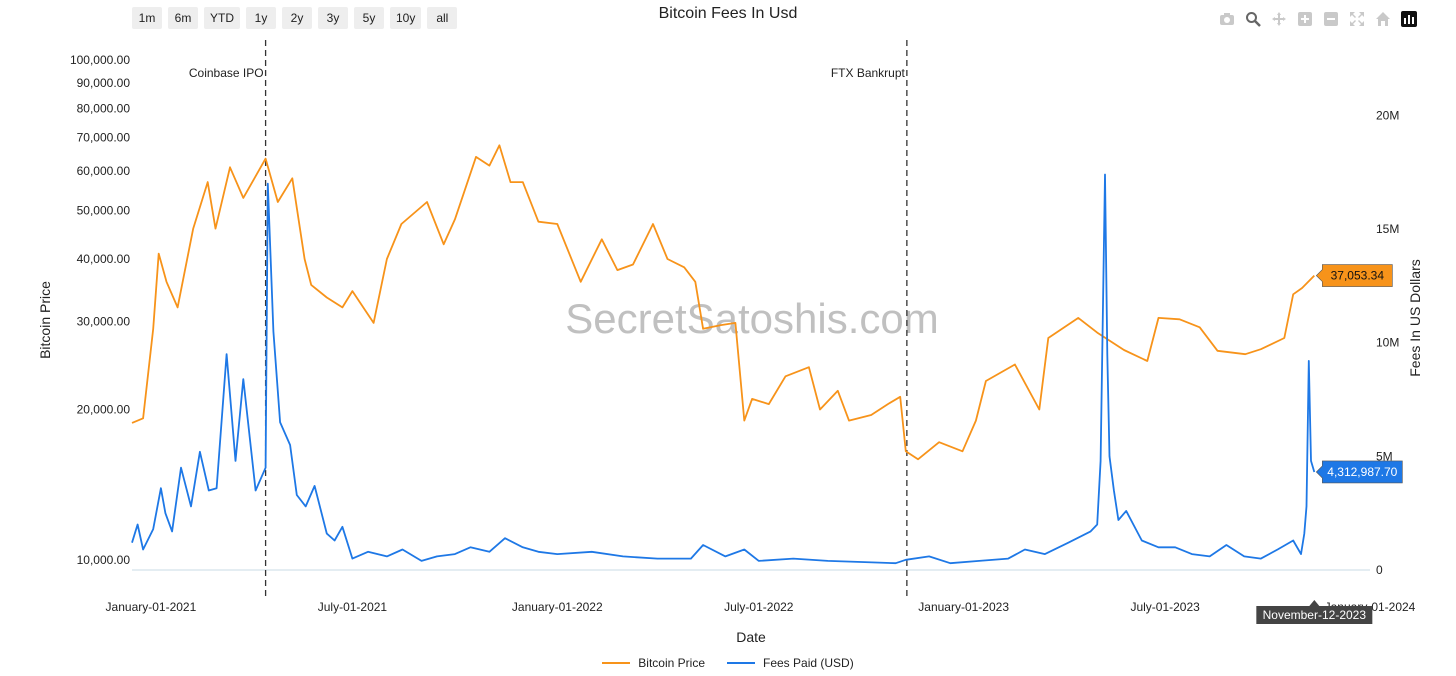  Describe the element at coordinates (671, 663) in the screenshot. I see `legend-label-price: Bitcoin Price` at that location.